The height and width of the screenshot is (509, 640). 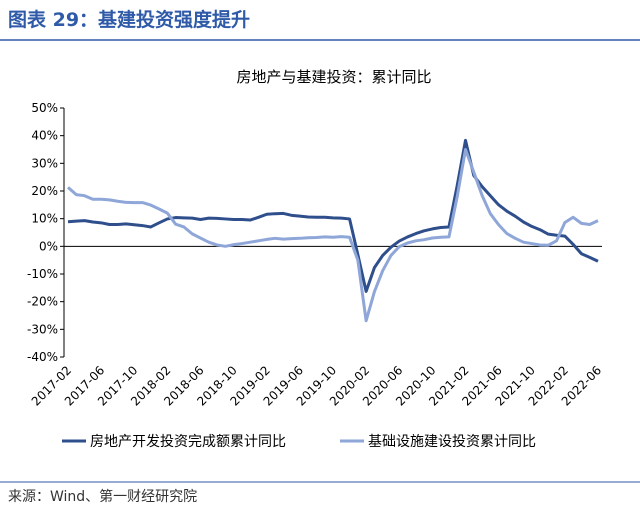 I want to click on header-title: 图表 29：基建投资强度提升, so click(x=129, y=19).